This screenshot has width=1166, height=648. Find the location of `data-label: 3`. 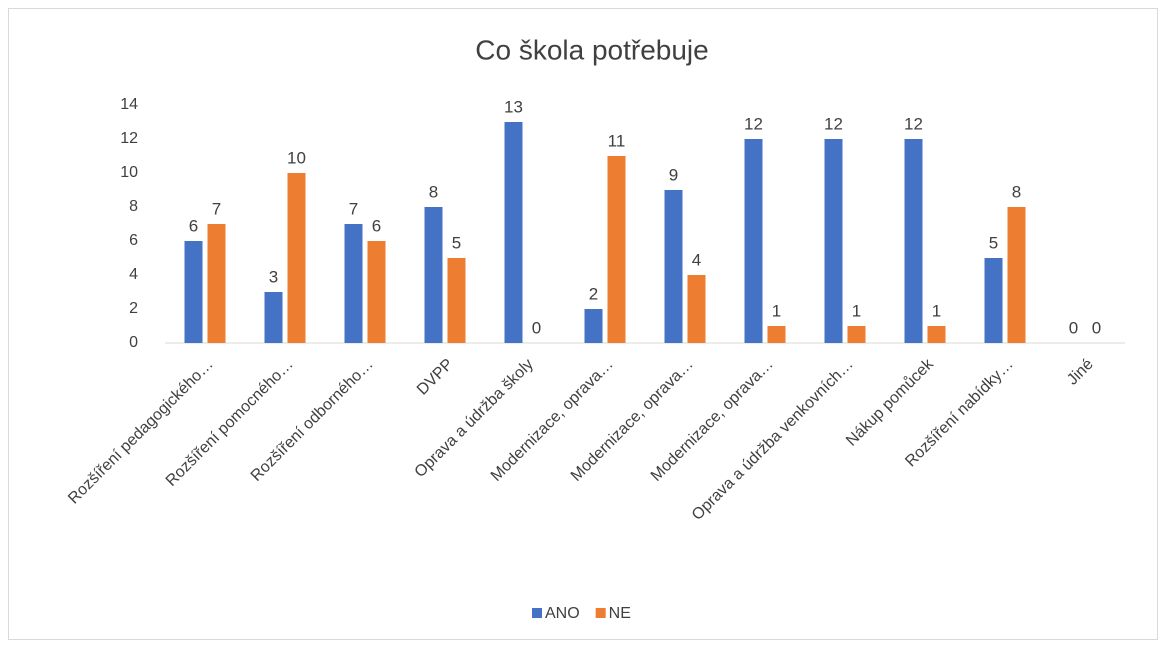

data-label: 3 is located at coordinates (273, 276).